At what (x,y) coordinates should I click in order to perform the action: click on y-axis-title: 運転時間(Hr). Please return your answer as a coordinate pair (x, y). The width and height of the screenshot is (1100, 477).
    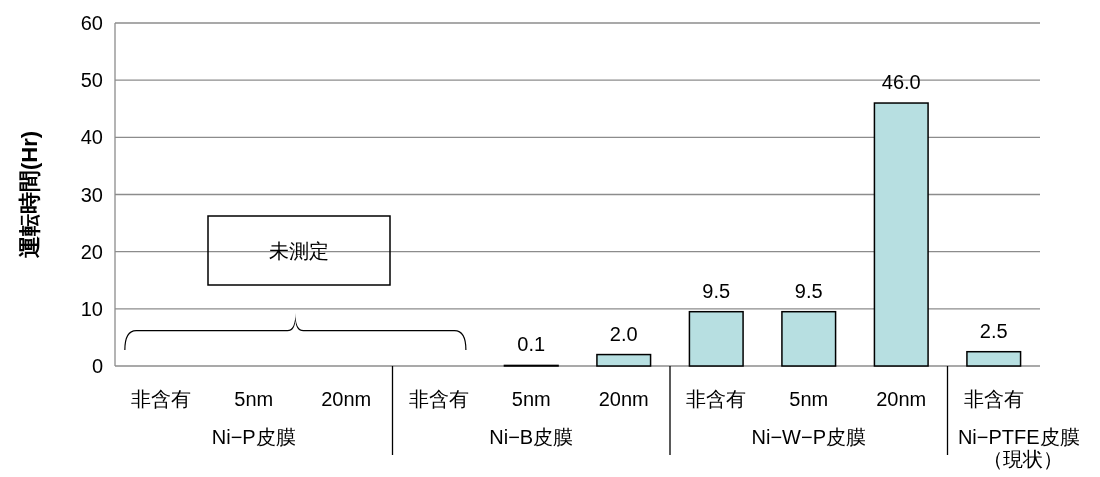
    Looking at the image, I should click on (29, 194).